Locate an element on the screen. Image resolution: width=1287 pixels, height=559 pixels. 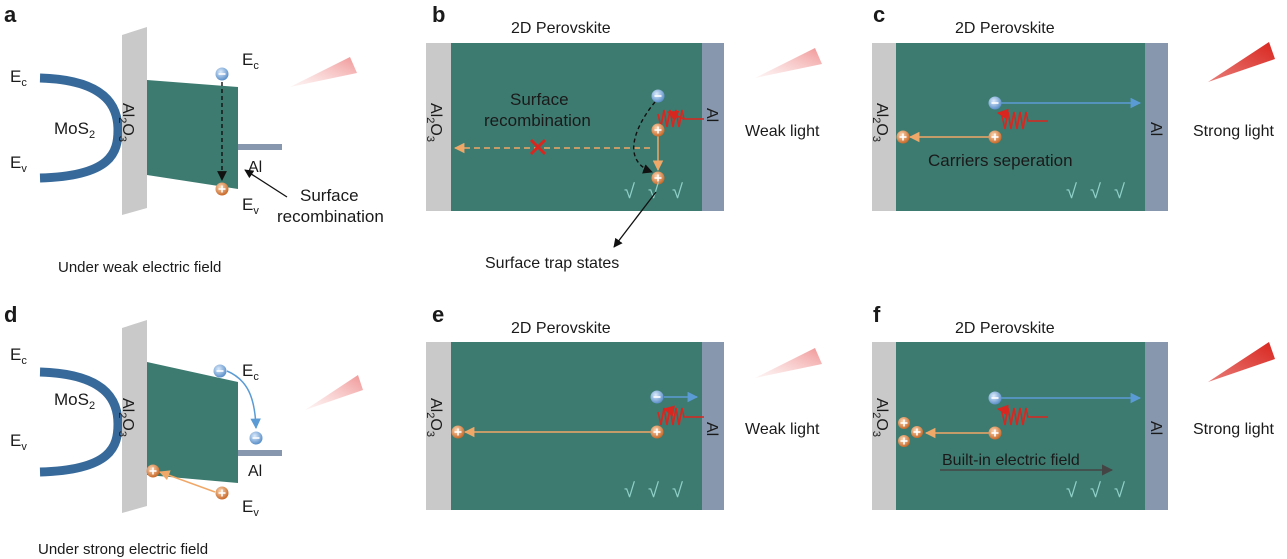
al-contact is located at coordinates (260, 453).